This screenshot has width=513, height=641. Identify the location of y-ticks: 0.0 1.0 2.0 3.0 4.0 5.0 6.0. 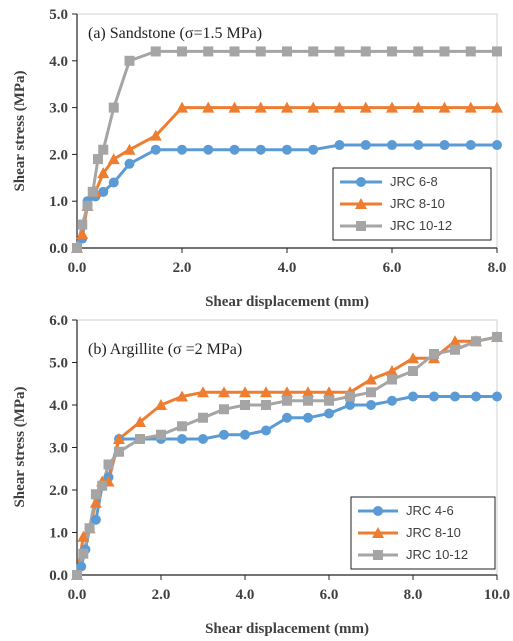
(63, 448).